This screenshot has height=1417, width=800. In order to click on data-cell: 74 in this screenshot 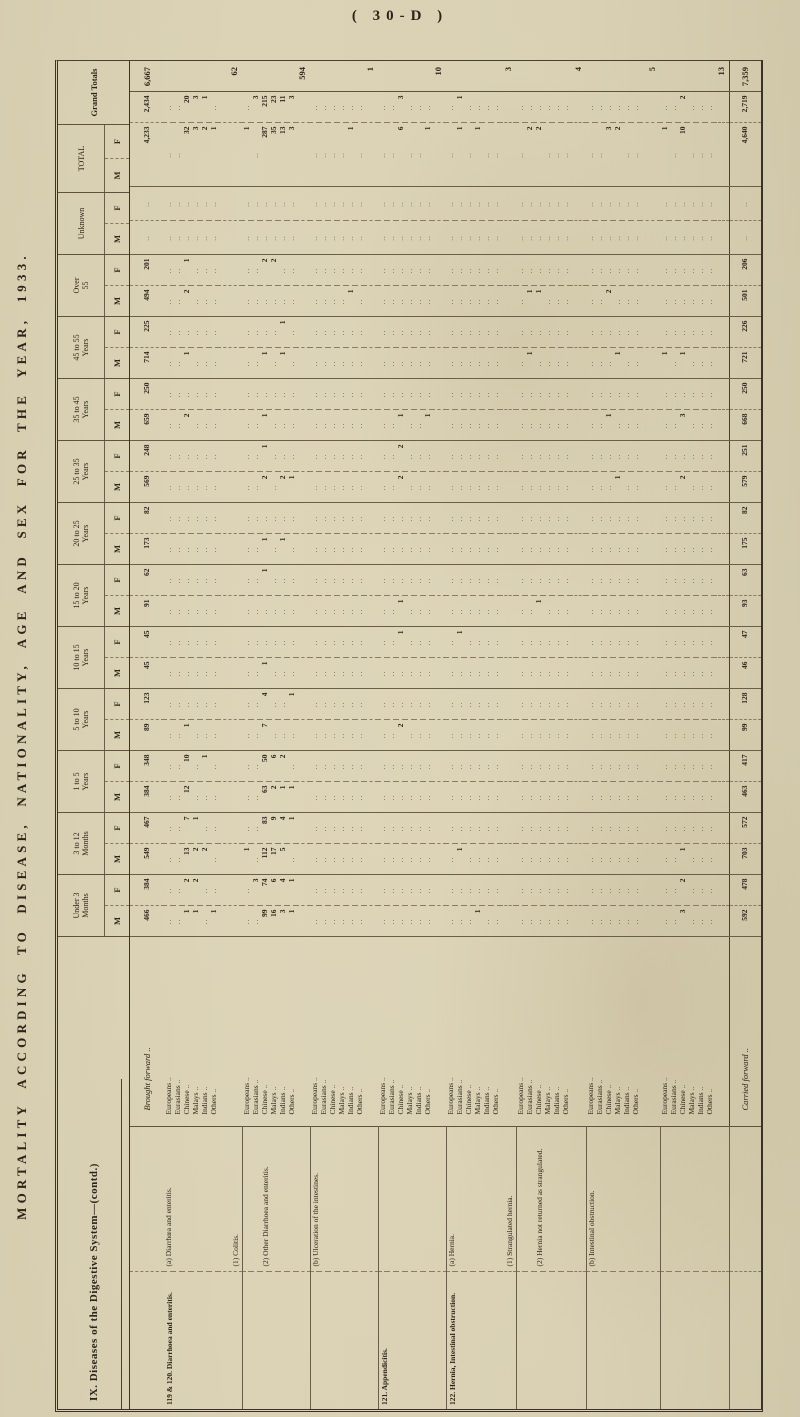, I will do `click(264, 890)`.